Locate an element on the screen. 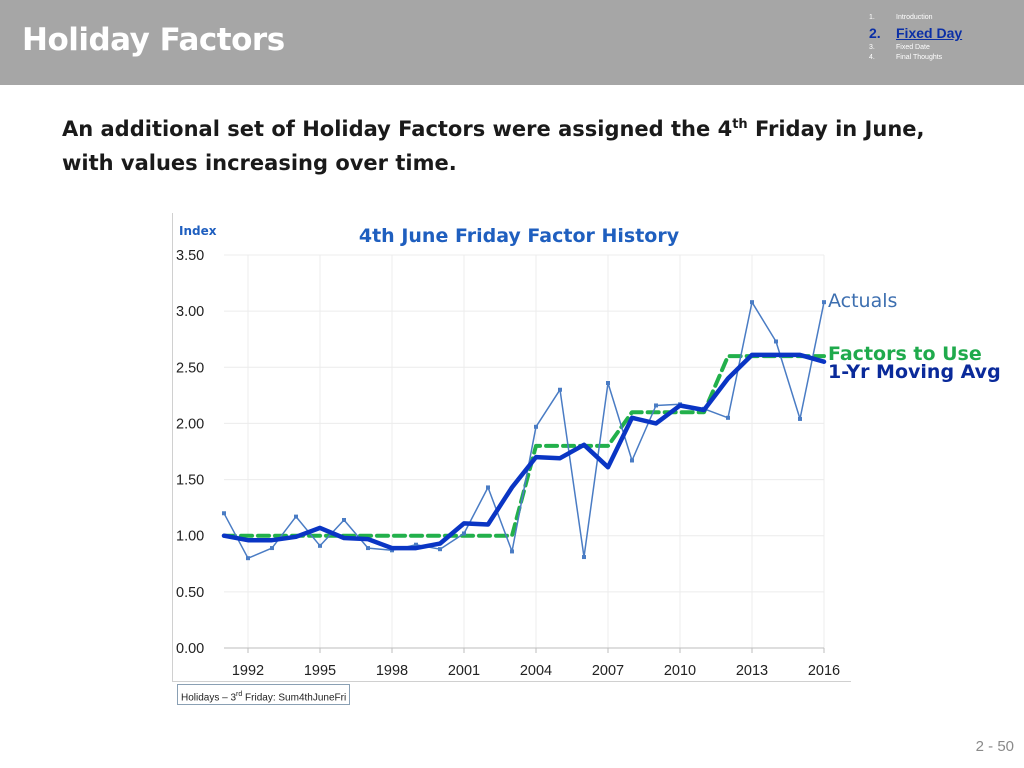 The width and height of the screenshot is (1024, 768). nav-item-number: 1. is located at coordinates (872, 17).